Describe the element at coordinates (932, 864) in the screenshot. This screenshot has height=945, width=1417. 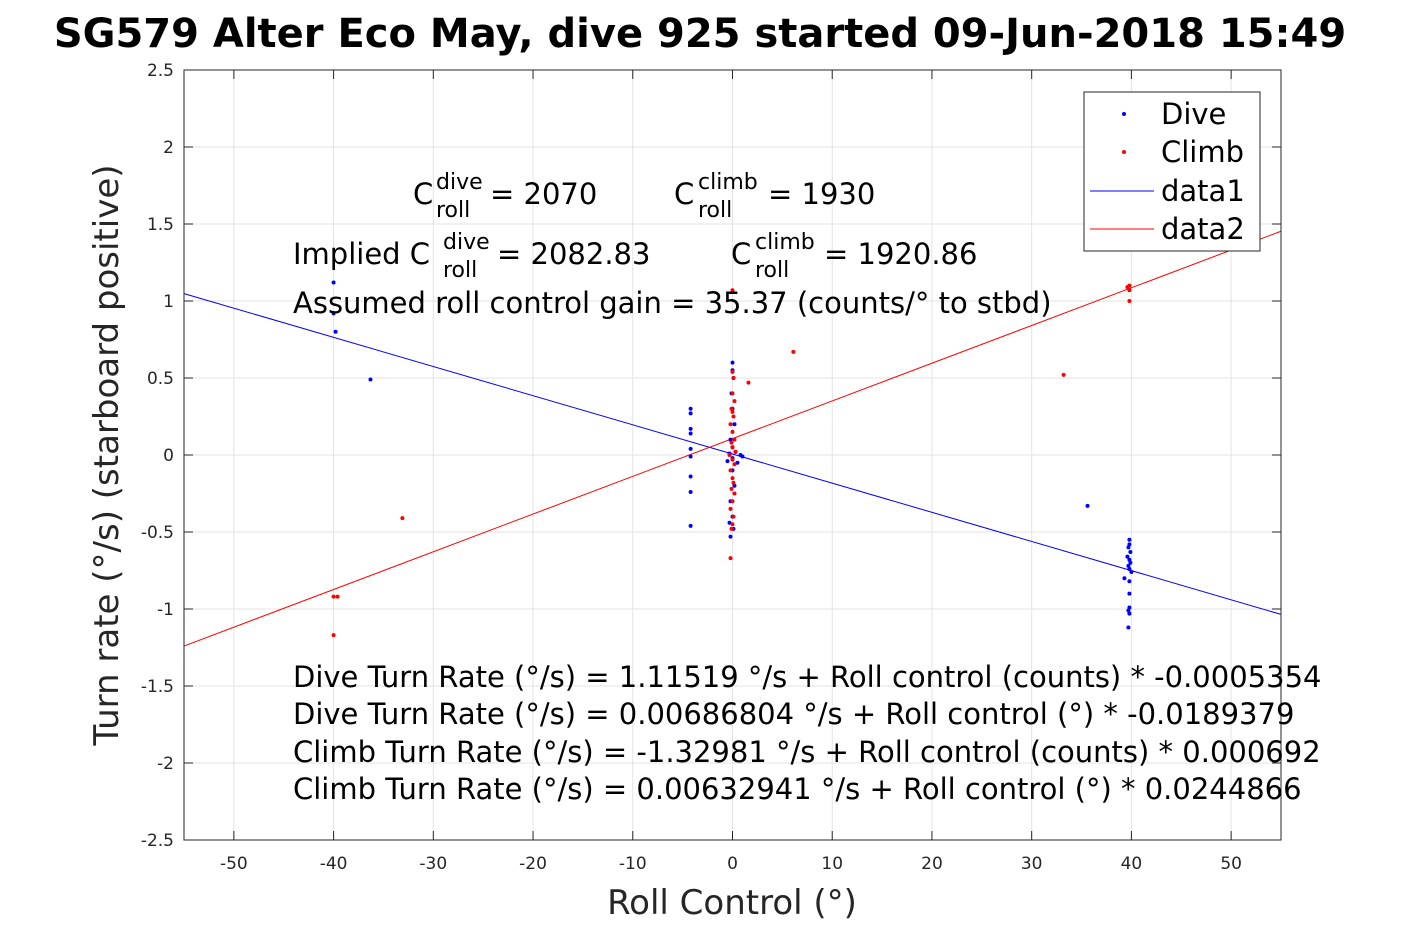
I see `x-tick-label: 20` at that location.